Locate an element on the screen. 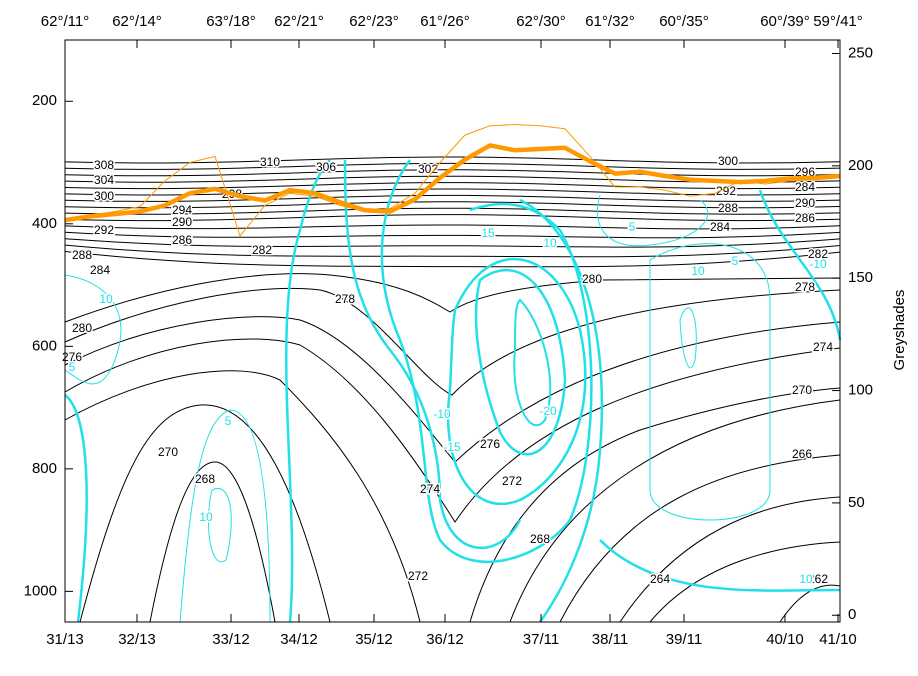 This screenshot has height=676, width=918. top-label: 59°/41° is located at coordinates (838, 21).